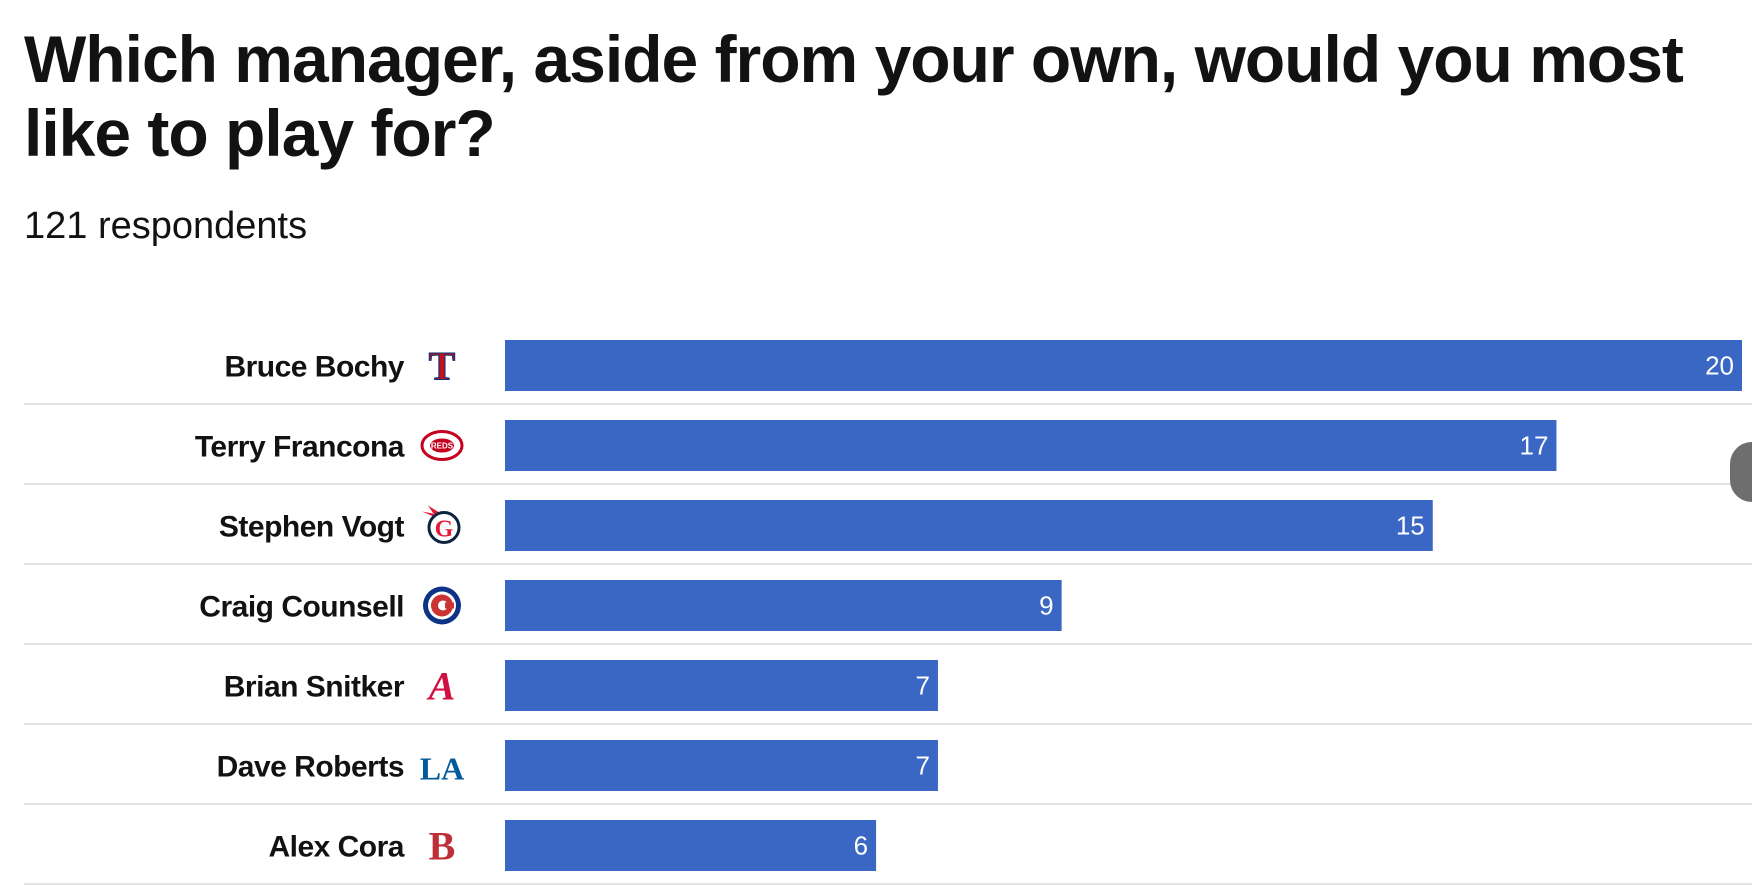  I want to click on chart-subtitle: 121 respondents, so click(166, 226).